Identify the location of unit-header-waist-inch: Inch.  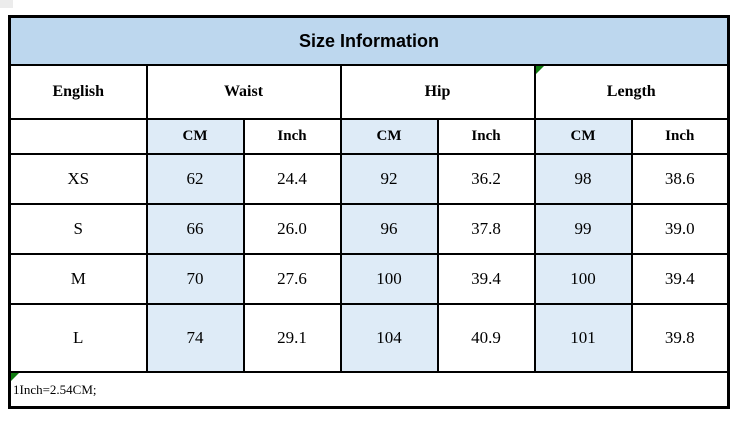
(292, 136).